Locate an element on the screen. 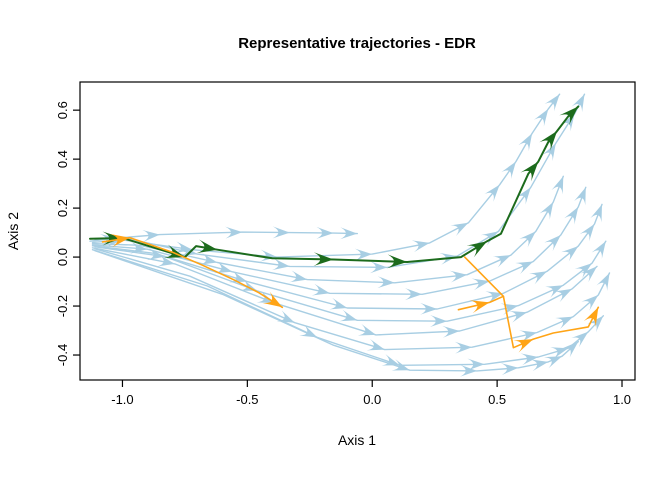  highlight-orange-3-arrowhead-icon is located at coordinates (479, 307).